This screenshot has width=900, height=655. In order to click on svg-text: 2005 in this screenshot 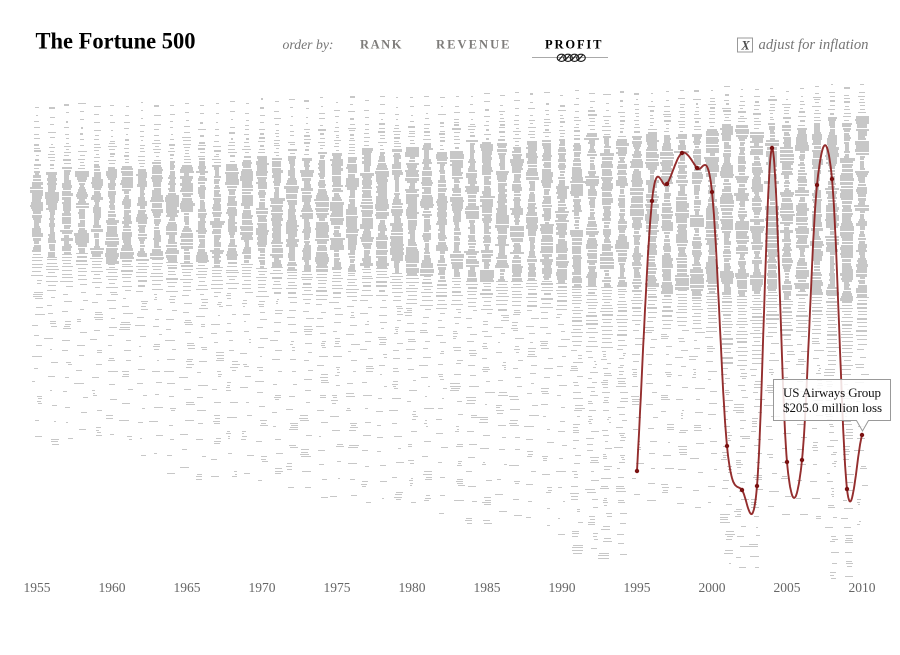, I will do `click(787, 587)`.